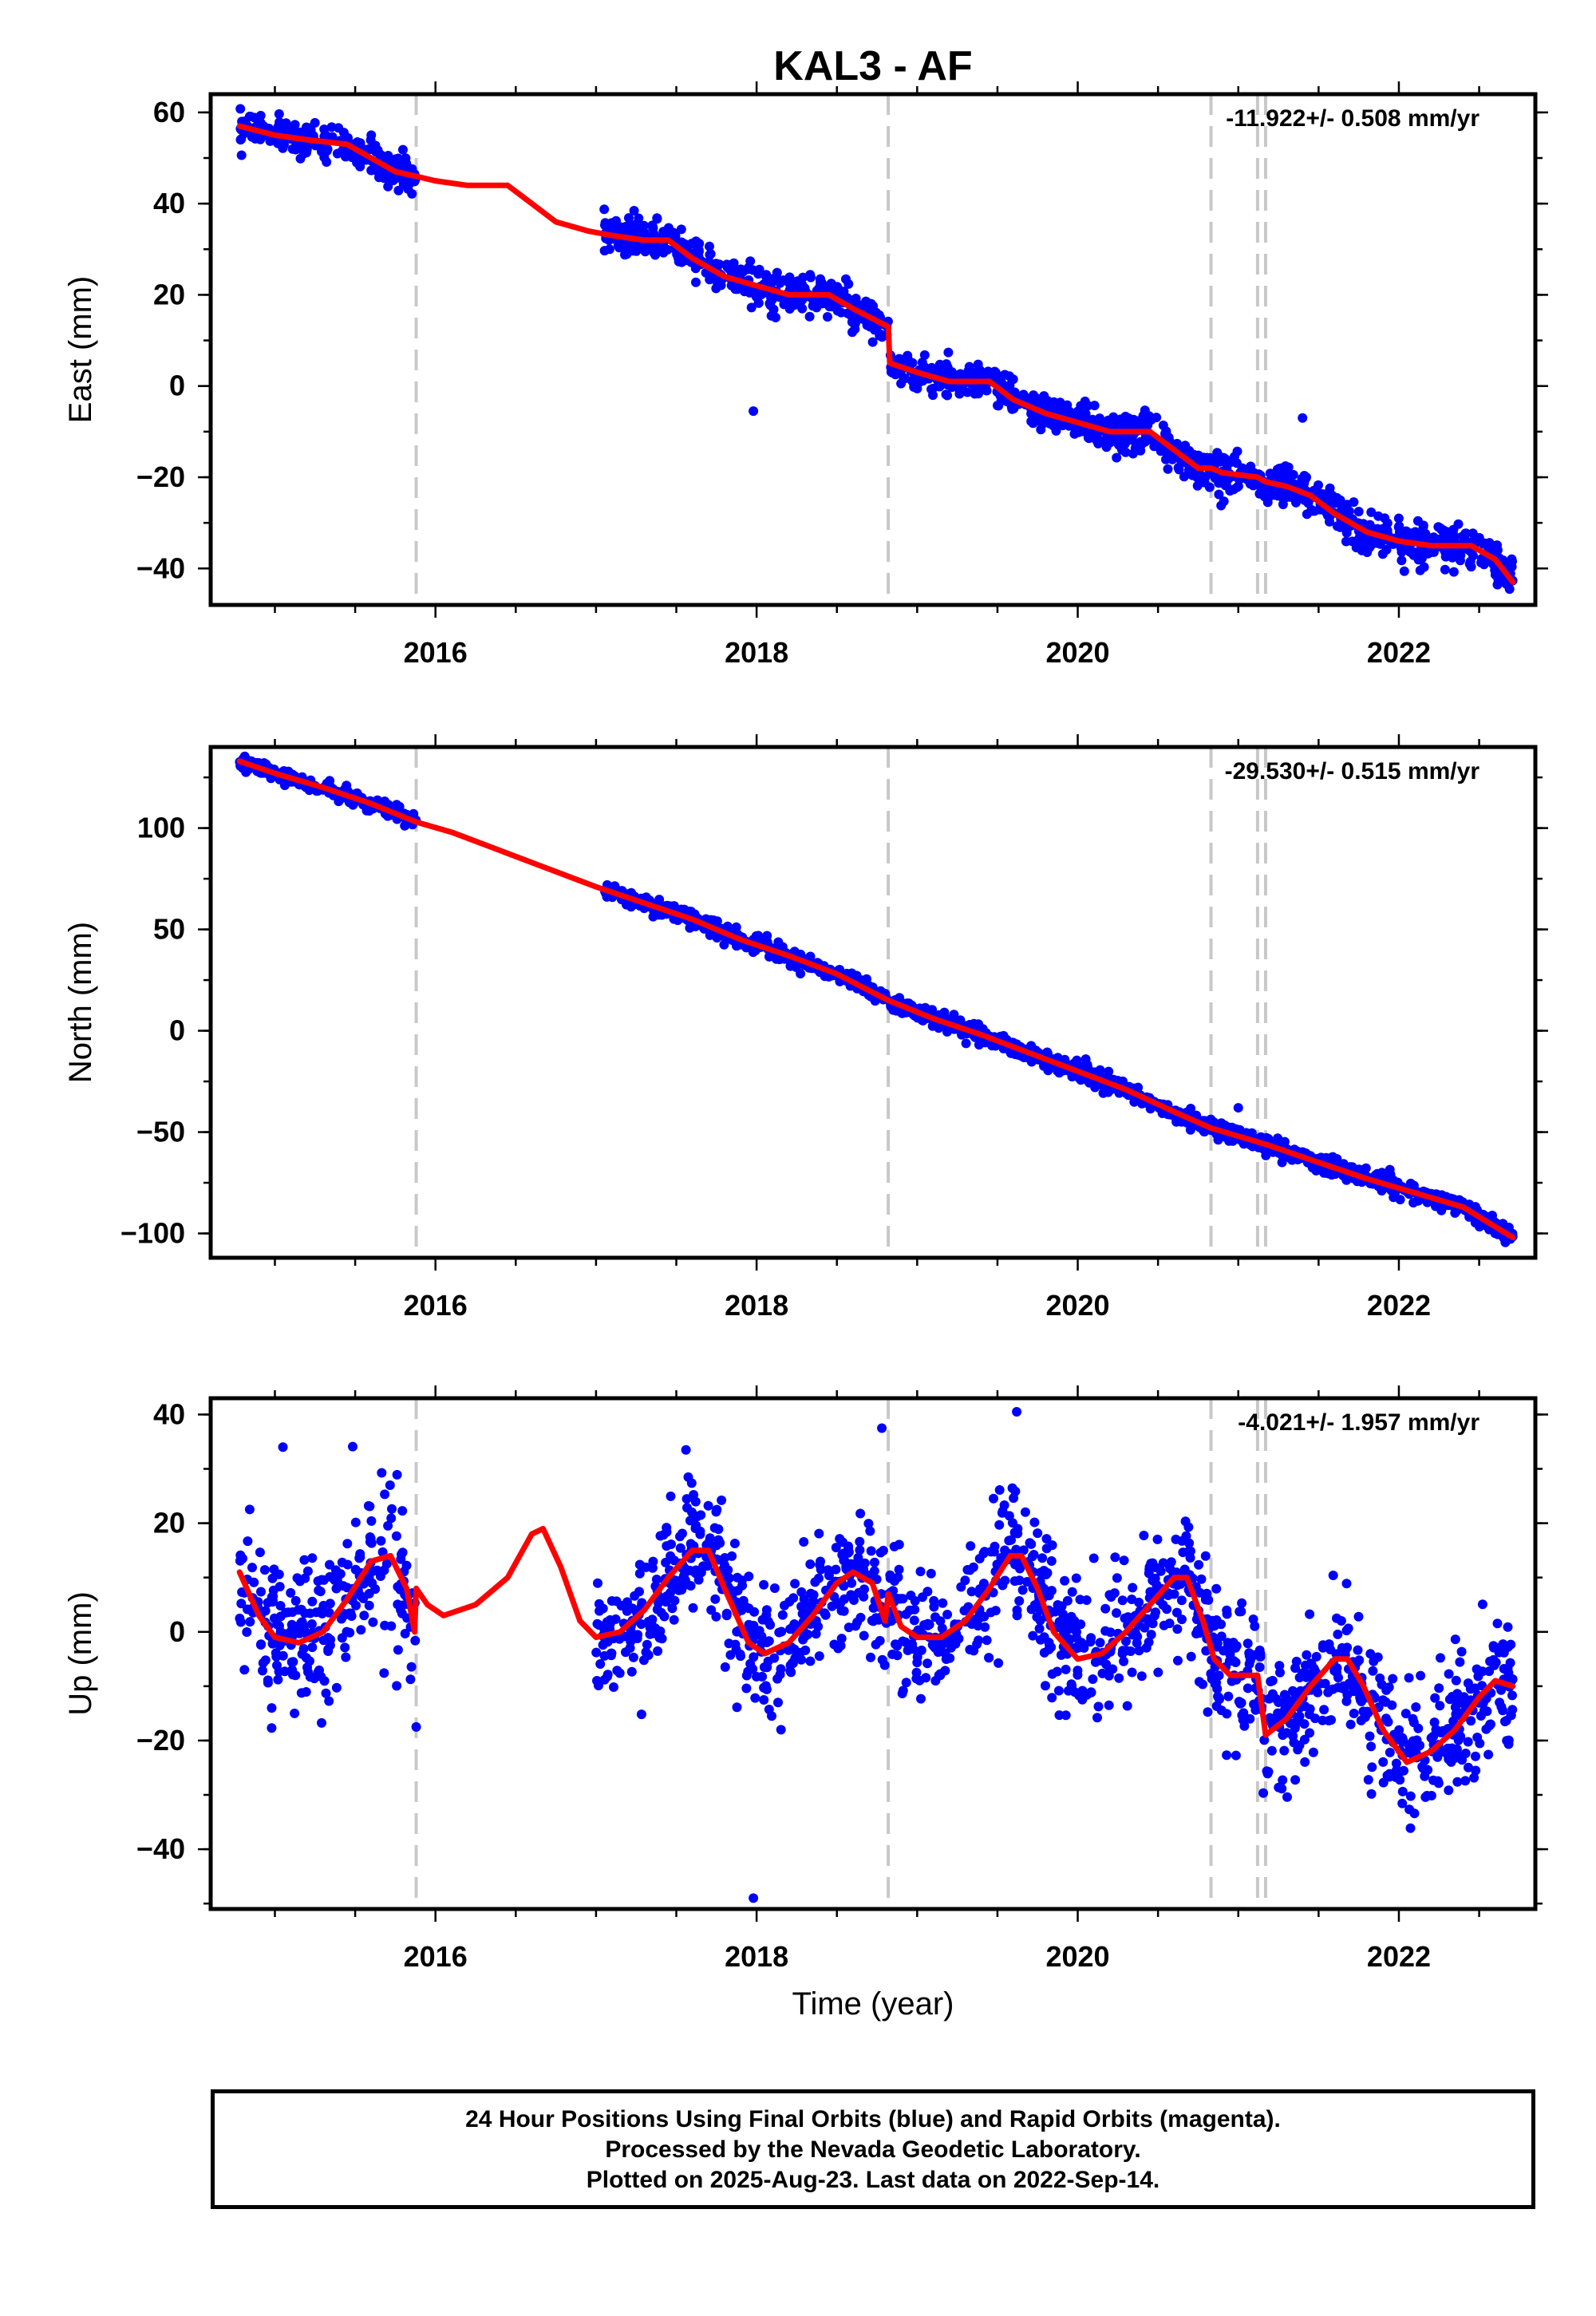 The height and width of the screenshot is (2316, 1596). What do you see at coordinates (873, 66) in the screenshot?
I see `figure-title: KAL3 - AF` at bounding box center [873, 66].